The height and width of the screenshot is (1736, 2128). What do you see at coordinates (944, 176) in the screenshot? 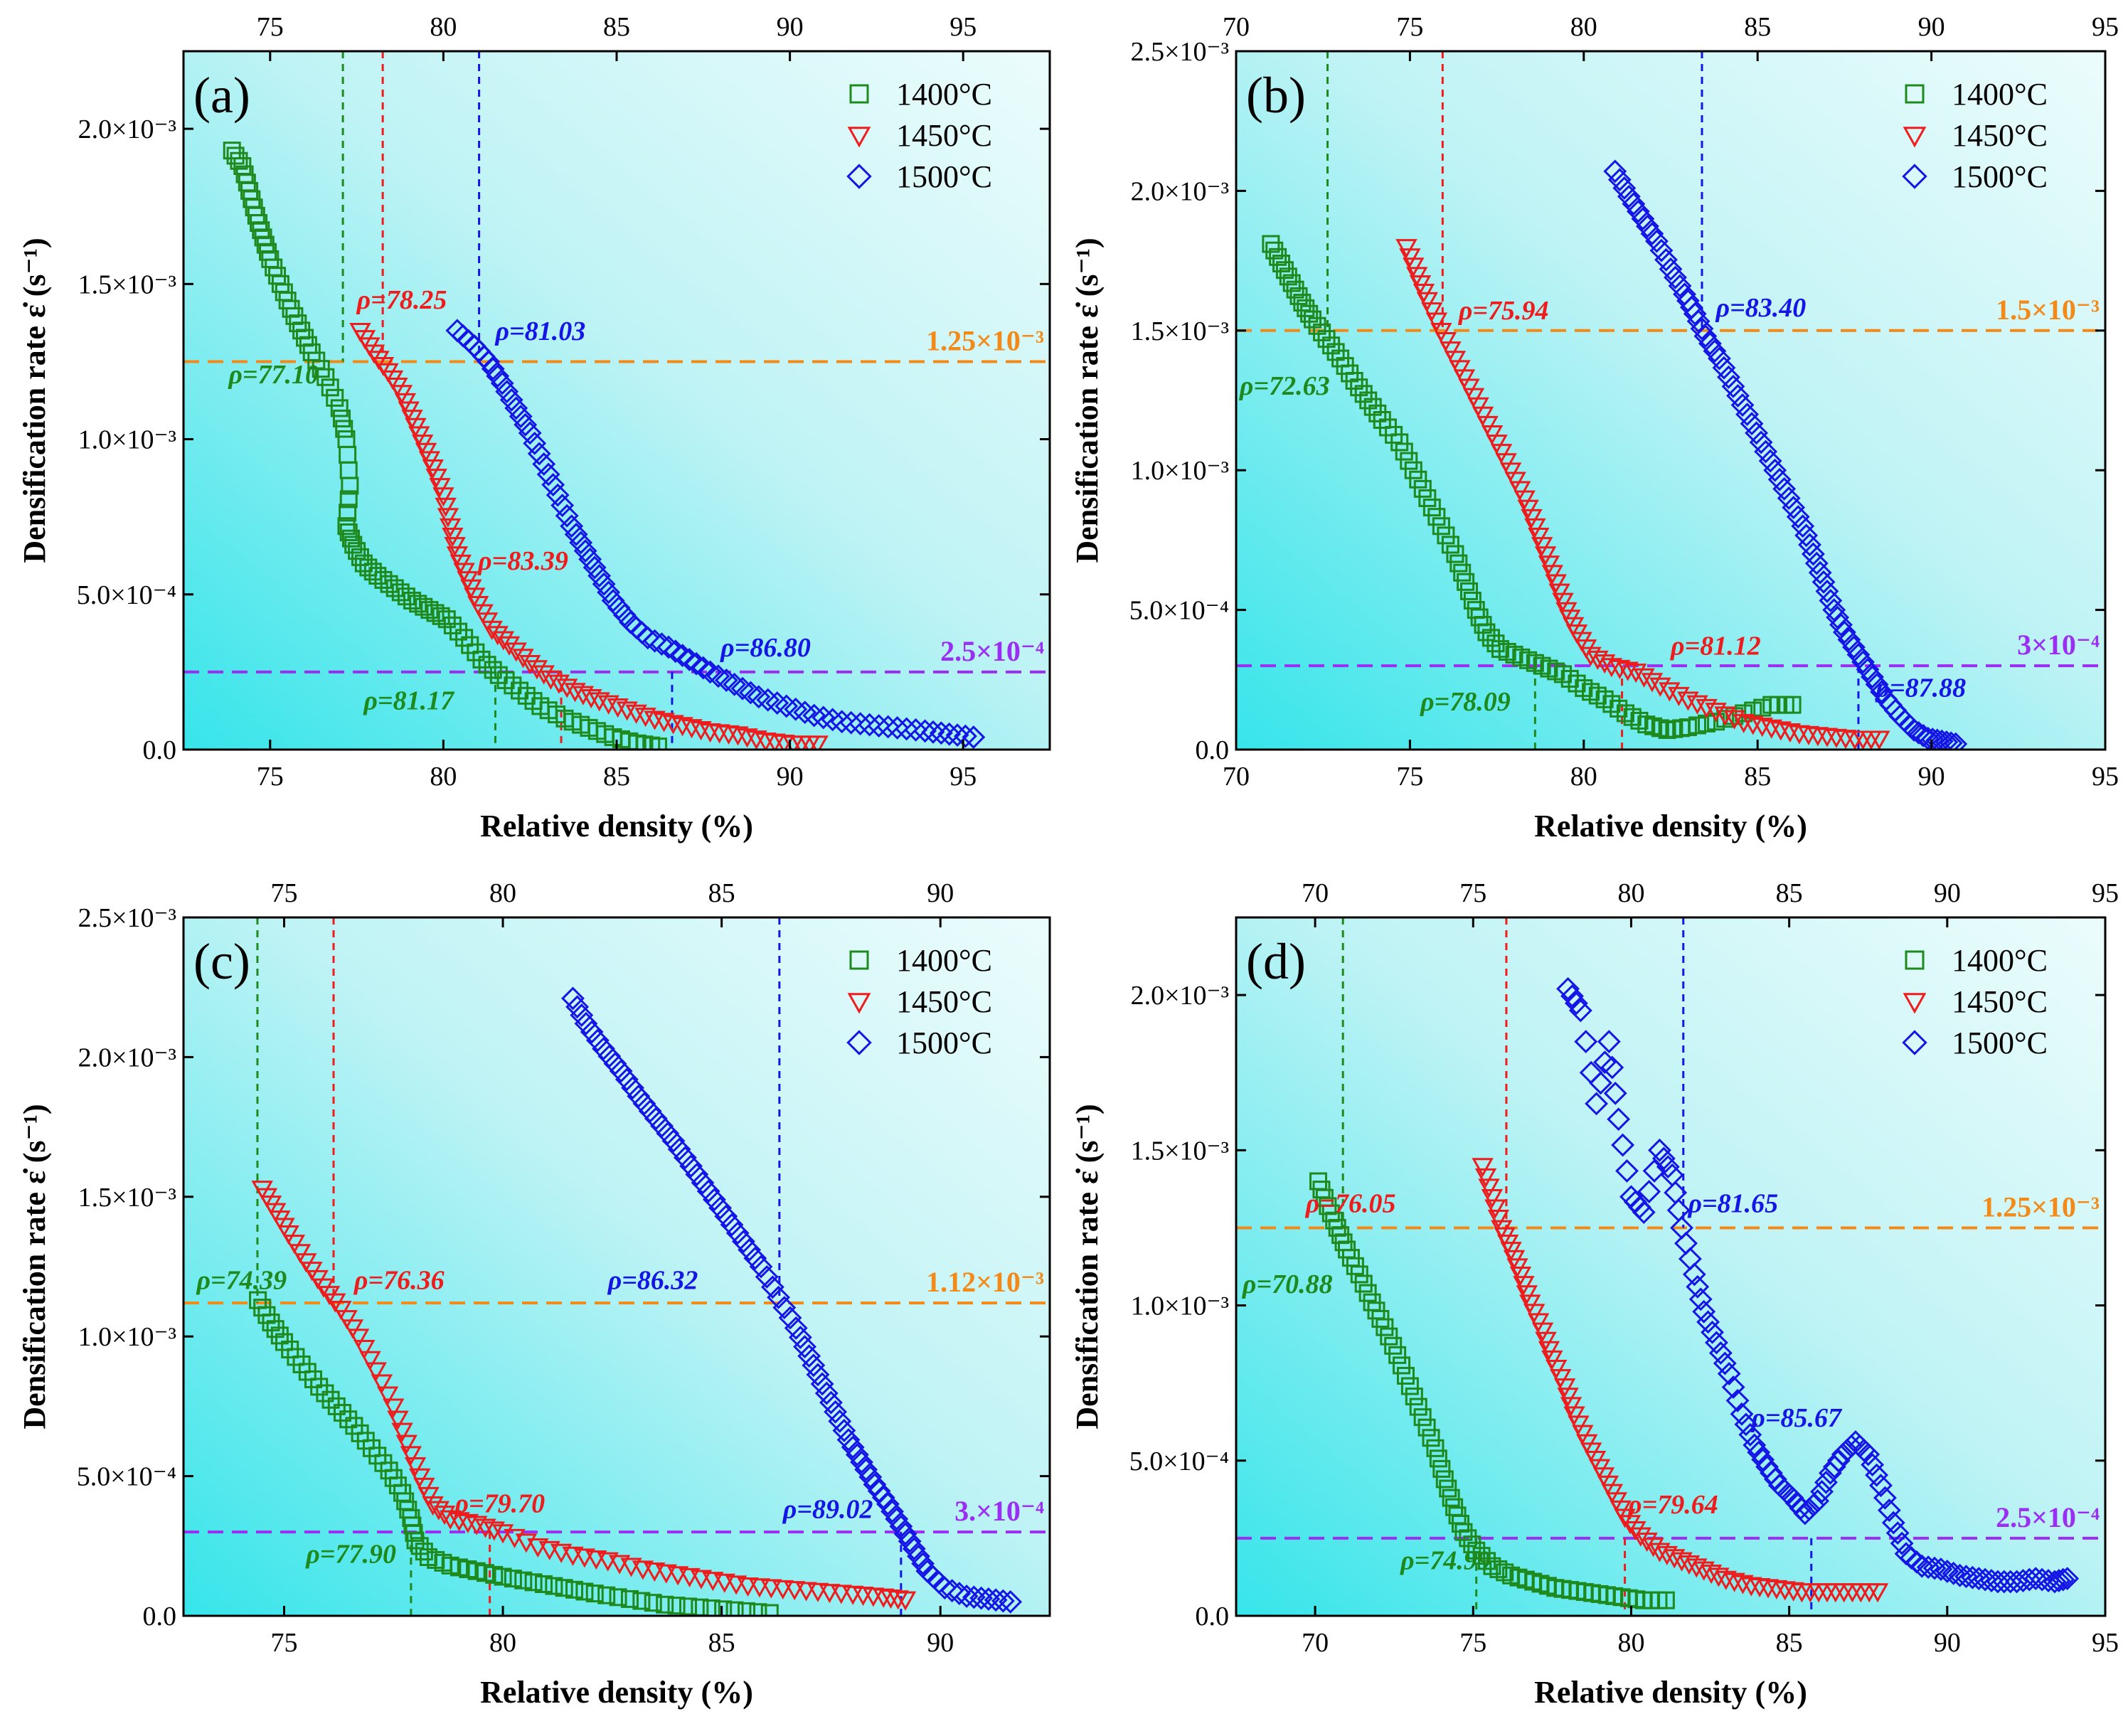
I see `legend-label: 1500°C` at bounding box center [944, 176].